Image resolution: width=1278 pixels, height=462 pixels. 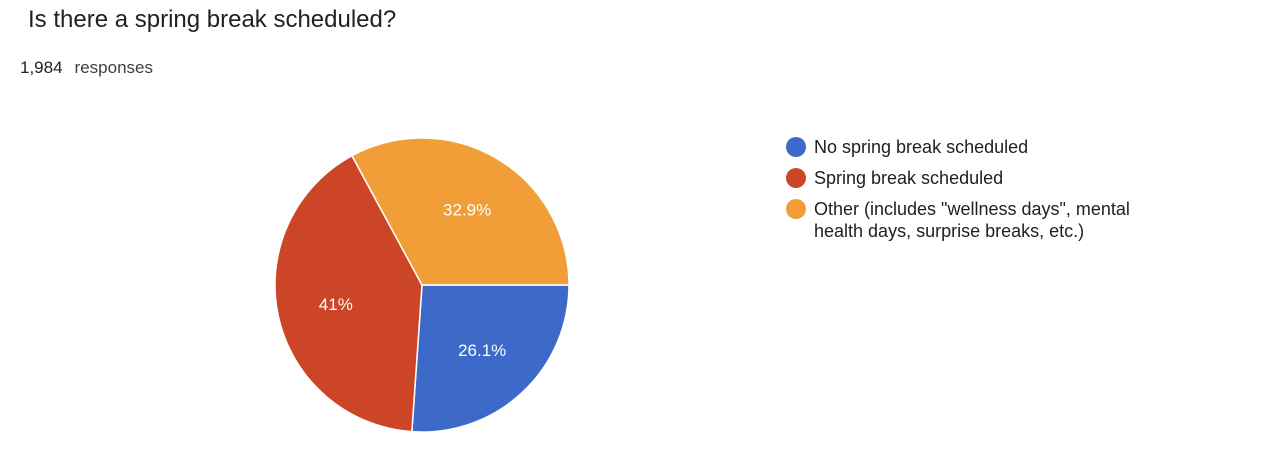 I want to click on slice-label: 32.9%, so click(x=467, y=210).